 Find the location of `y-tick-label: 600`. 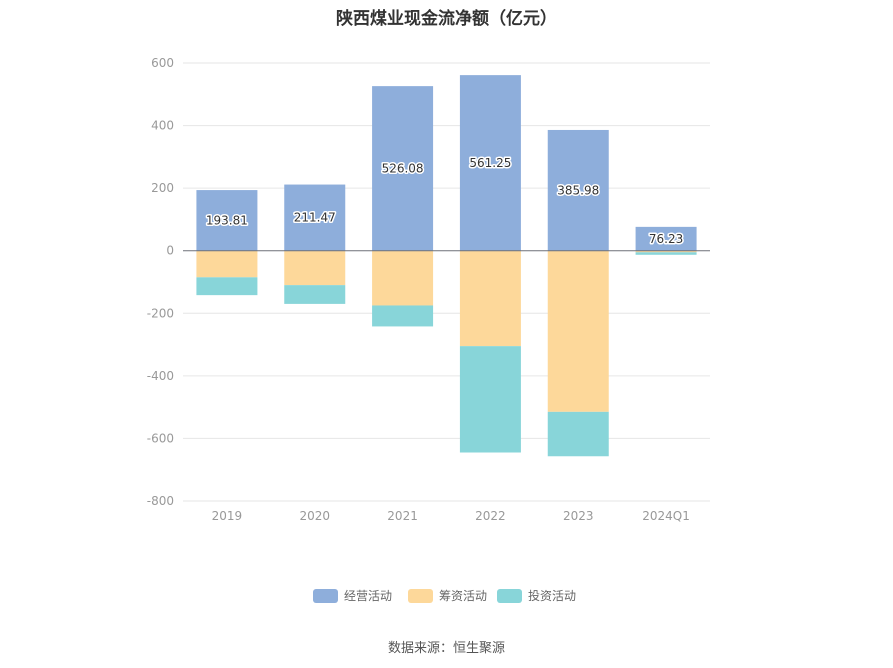

y-tick-label: 600 is located at coordinates (162, 63).